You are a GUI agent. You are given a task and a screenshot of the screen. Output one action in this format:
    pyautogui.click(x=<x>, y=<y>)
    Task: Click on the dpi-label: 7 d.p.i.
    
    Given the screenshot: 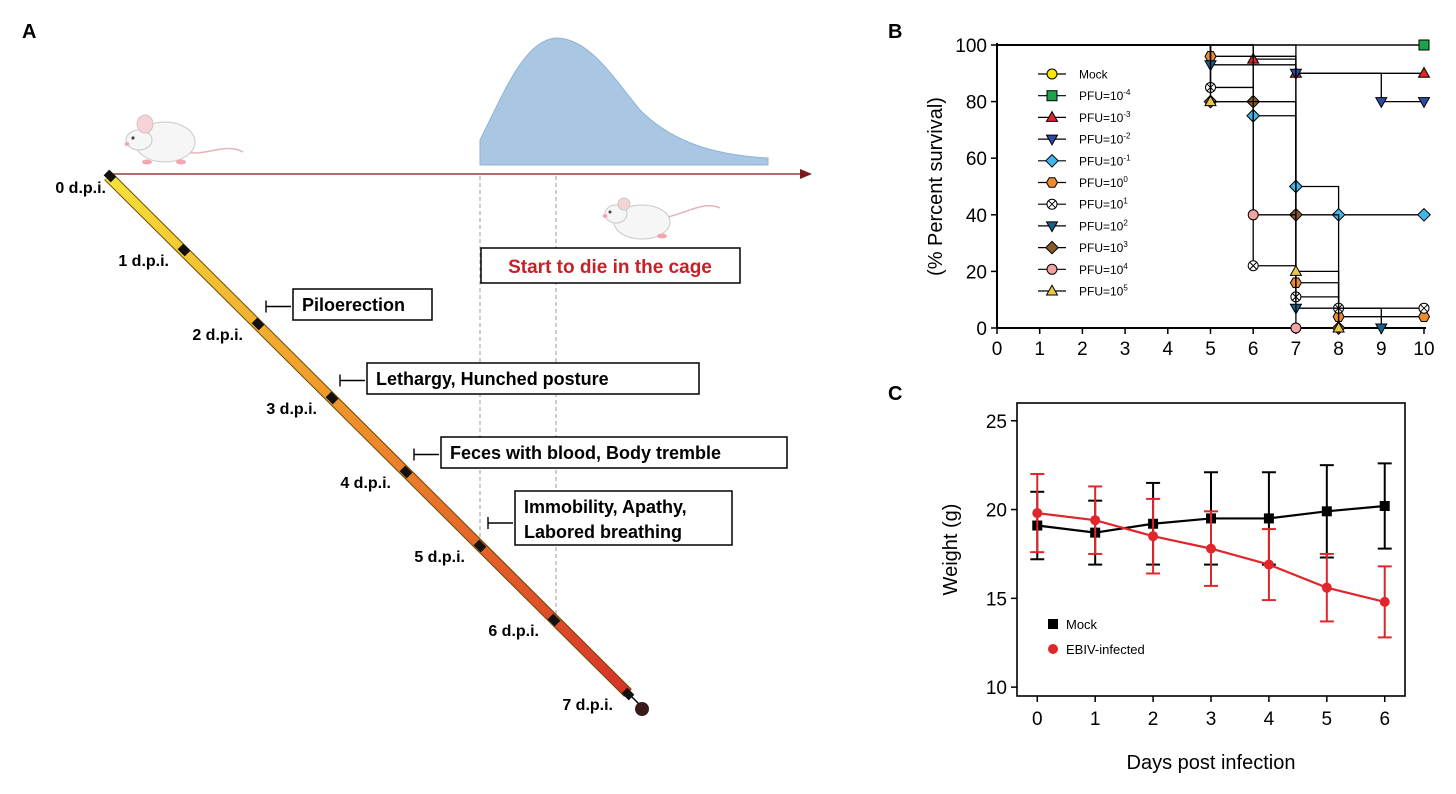 What is the action you would take?
    pyautogui.click(x=587, y=705)
    